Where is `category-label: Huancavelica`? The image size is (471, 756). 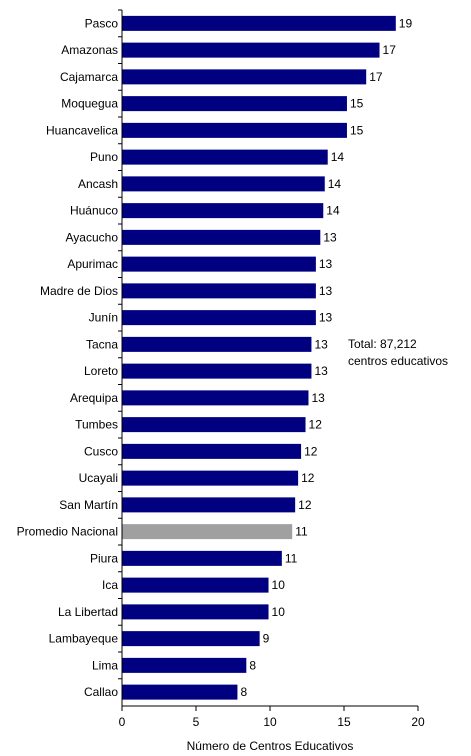 category-label: Huancavelica is located at coordinates (82, 130).